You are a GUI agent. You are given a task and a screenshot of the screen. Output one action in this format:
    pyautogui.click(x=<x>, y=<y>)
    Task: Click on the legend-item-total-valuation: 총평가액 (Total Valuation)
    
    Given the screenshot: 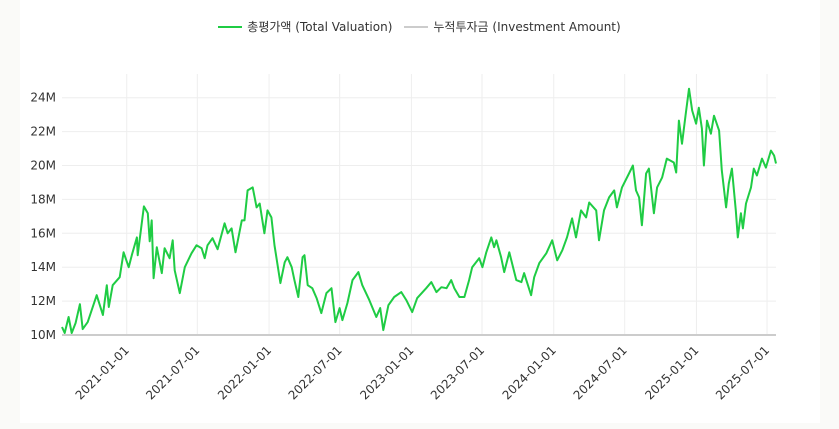 What is the action you would take?
    pyautogui.click(x=305, y=26)
    